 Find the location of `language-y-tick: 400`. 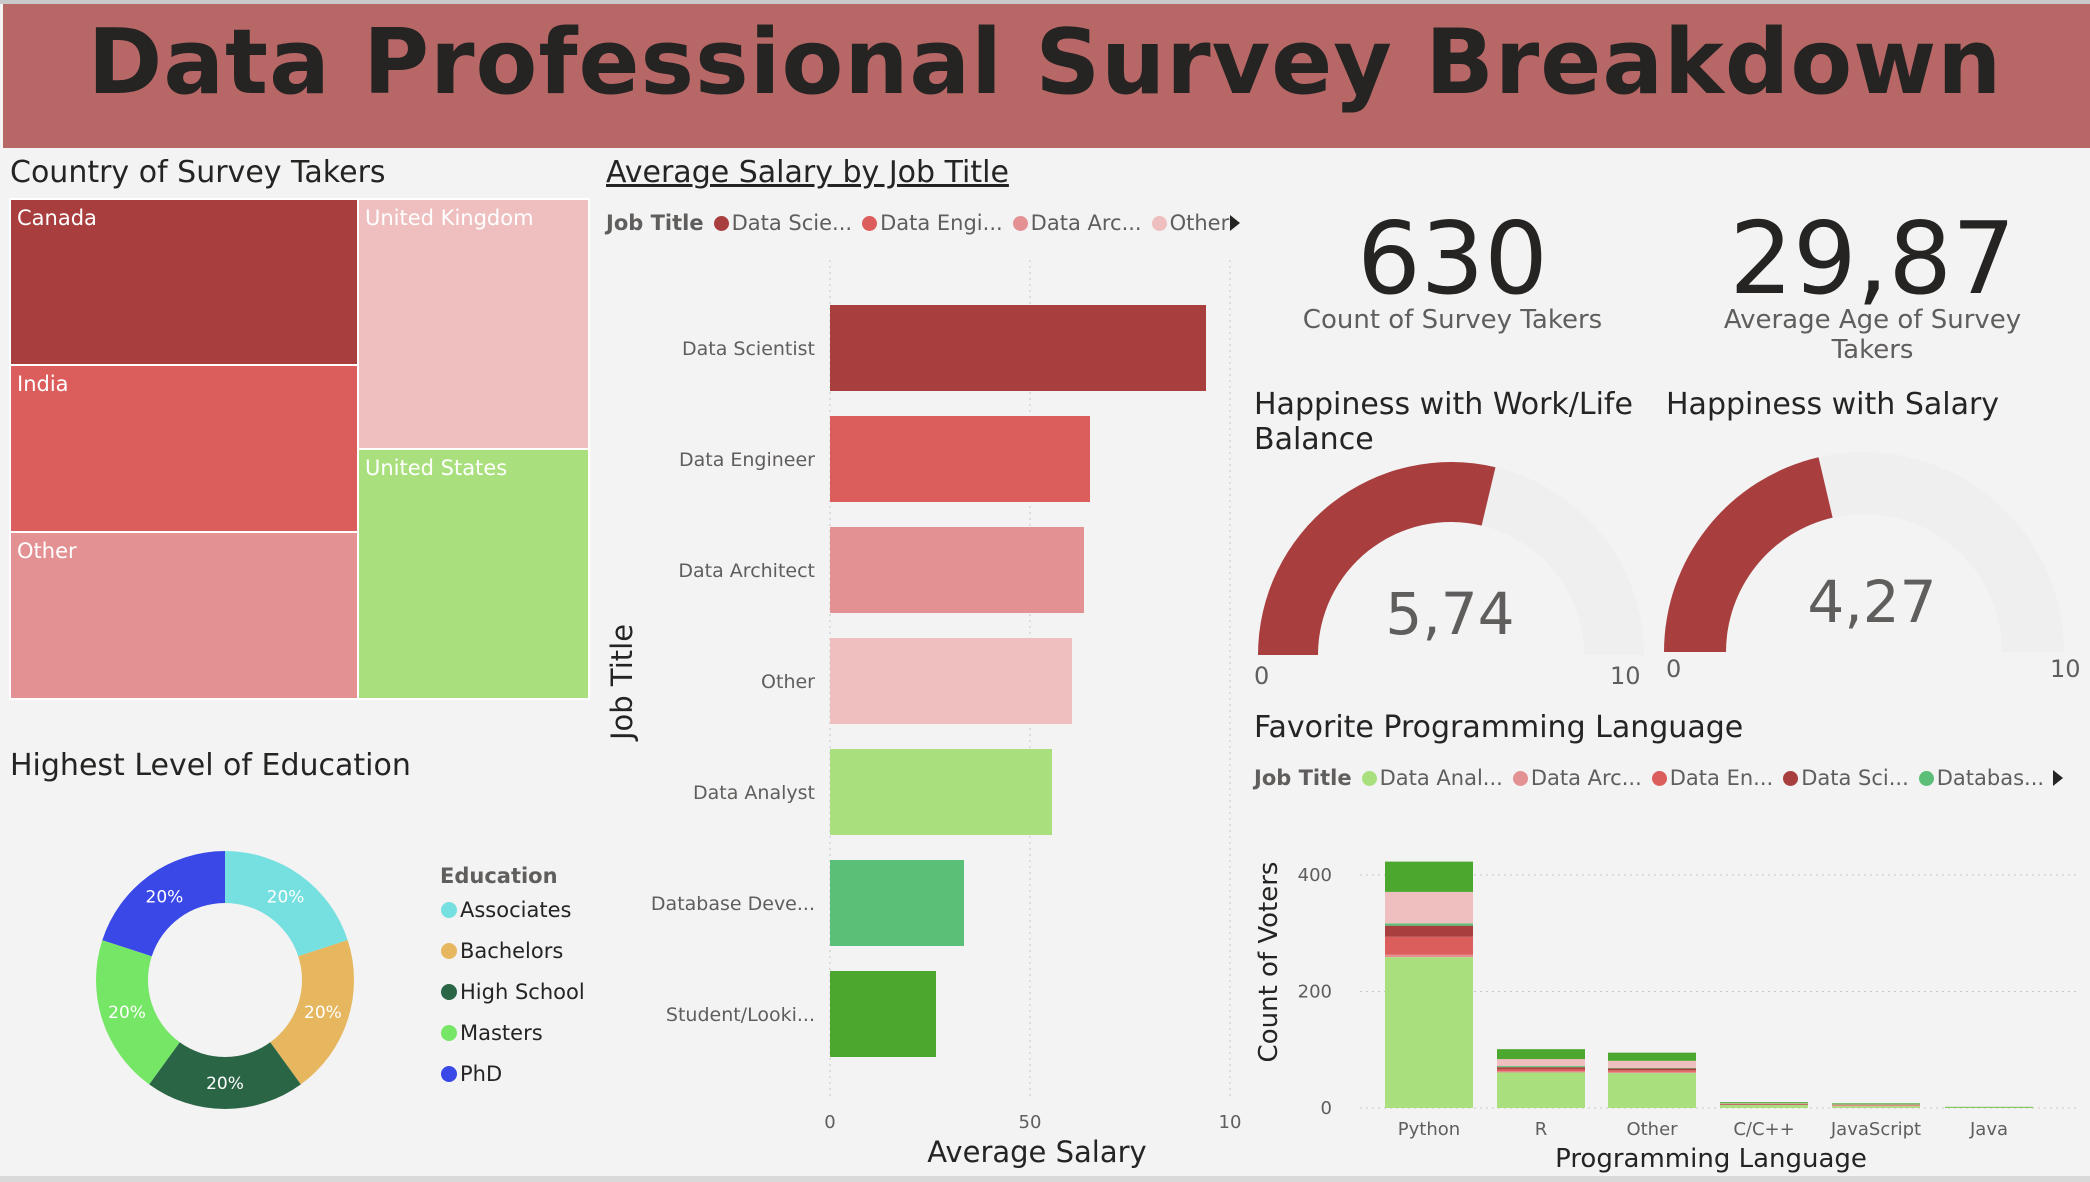

language-y-tick: 400 is located at coordinates (1315, 875).